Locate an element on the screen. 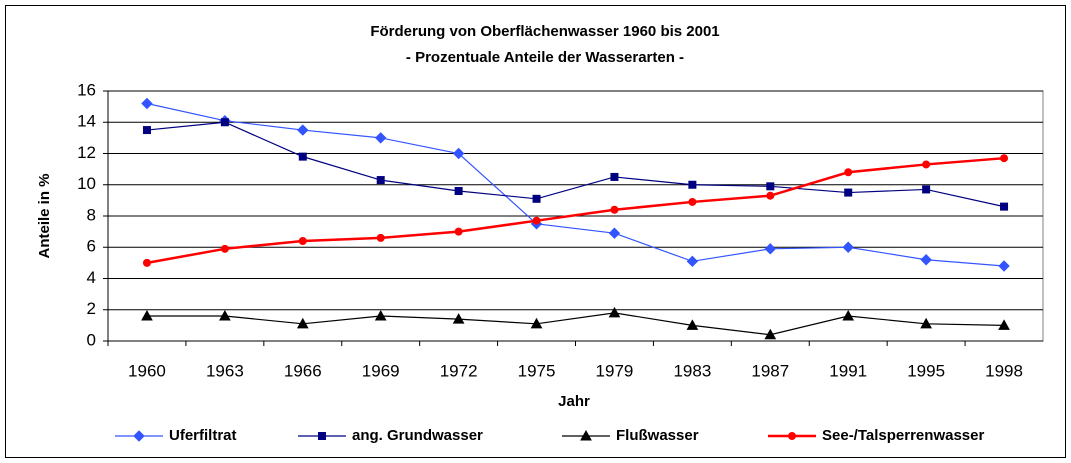 The width and height of the screenshot is (1071, 463). y-tick-label: 0 is located at coordinates (91, 339).